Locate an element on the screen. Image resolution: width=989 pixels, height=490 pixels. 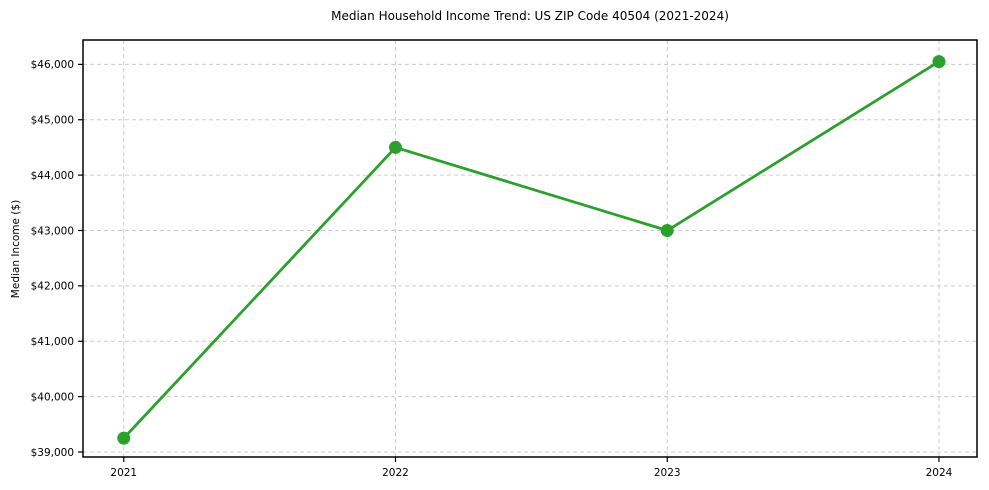
x-tick-label: 2024 is located at coordinates (939, 473).